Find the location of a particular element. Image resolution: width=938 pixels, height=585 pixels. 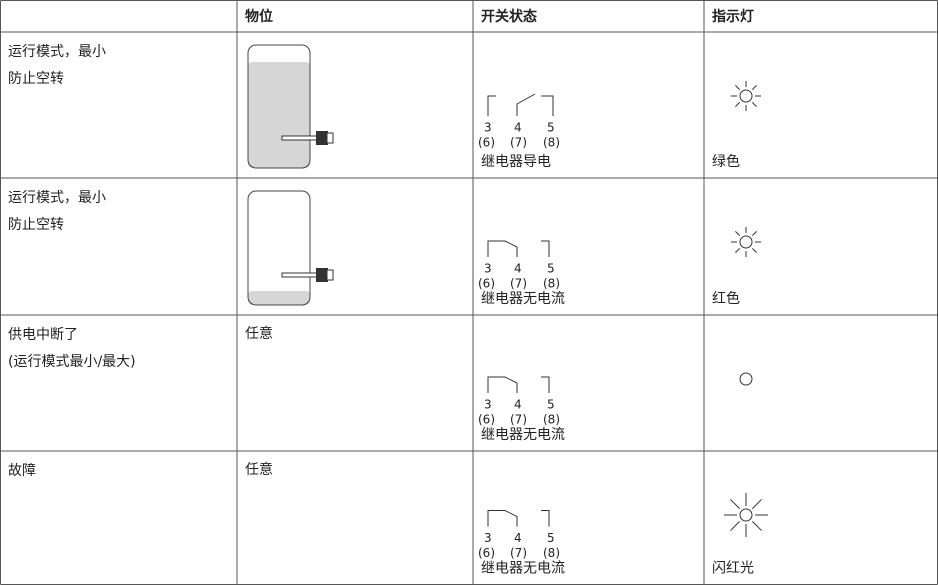

switch-state: 继电器导电 is located at coordinates (516, 162).